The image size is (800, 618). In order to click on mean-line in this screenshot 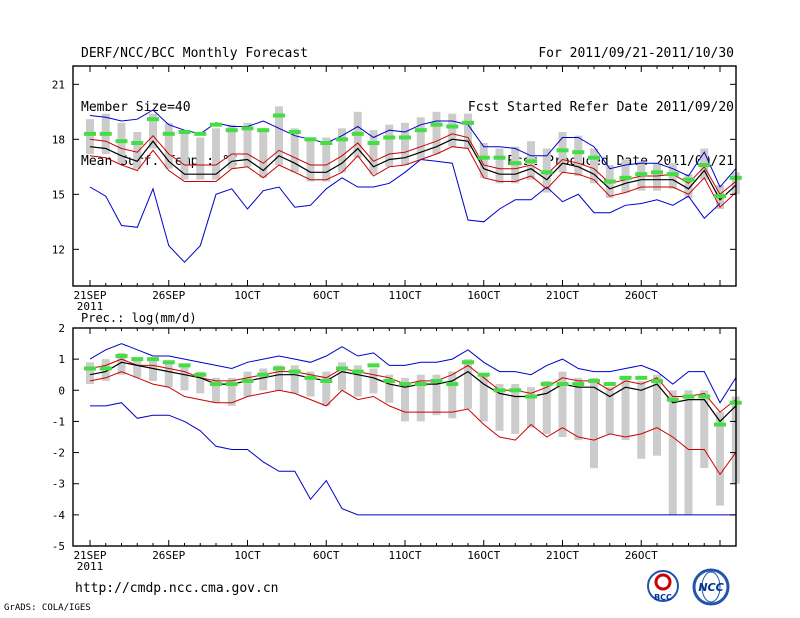, I will do `click(413, 392)`.